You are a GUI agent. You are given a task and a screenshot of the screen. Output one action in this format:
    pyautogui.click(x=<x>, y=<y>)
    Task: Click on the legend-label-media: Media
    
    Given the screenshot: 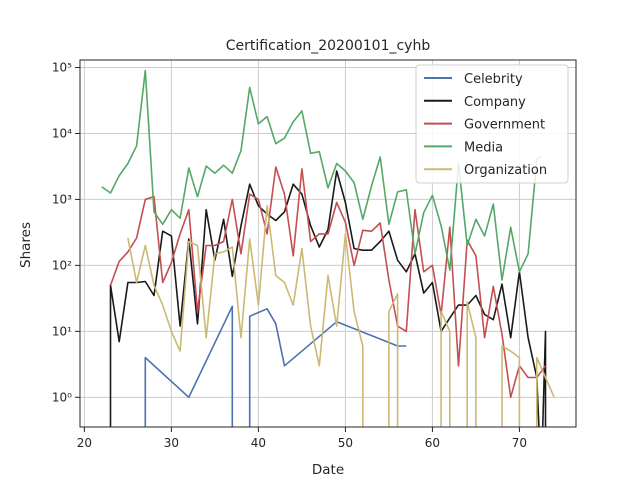 What is the action you would take?
    pyautogui.click(x=483, y=147)
    